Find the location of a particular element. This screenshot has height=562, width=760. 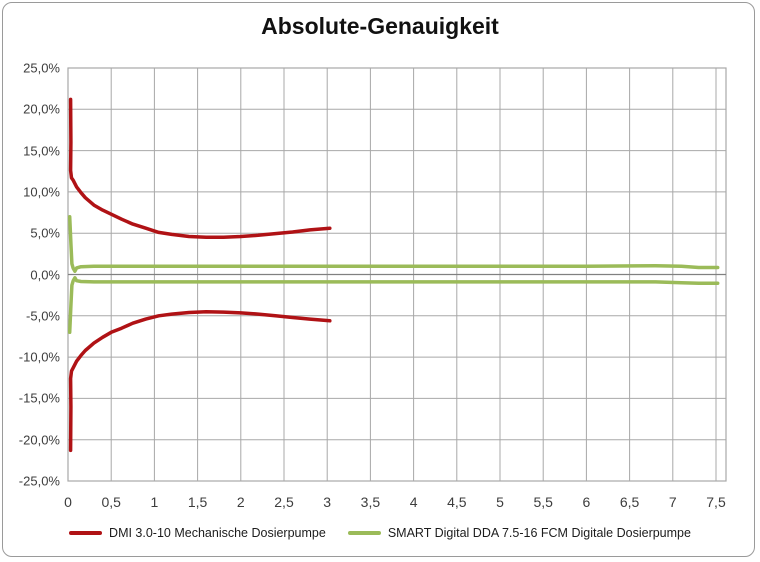

y-tick-label: -5,0% is located at coordinates (43, 316).